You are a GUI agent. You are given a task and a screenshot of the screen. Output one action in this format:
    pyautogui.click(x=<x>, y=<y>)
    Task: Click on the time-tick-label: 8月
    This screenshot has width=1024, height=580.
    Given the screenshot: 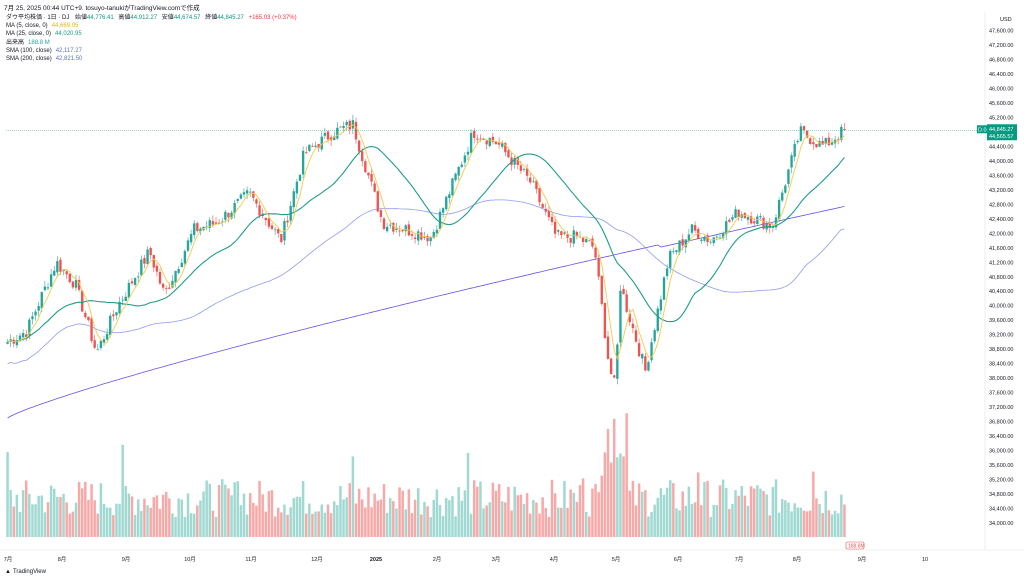 What is the action you would take?
    pyautogui.click(x=62, y=559)
    